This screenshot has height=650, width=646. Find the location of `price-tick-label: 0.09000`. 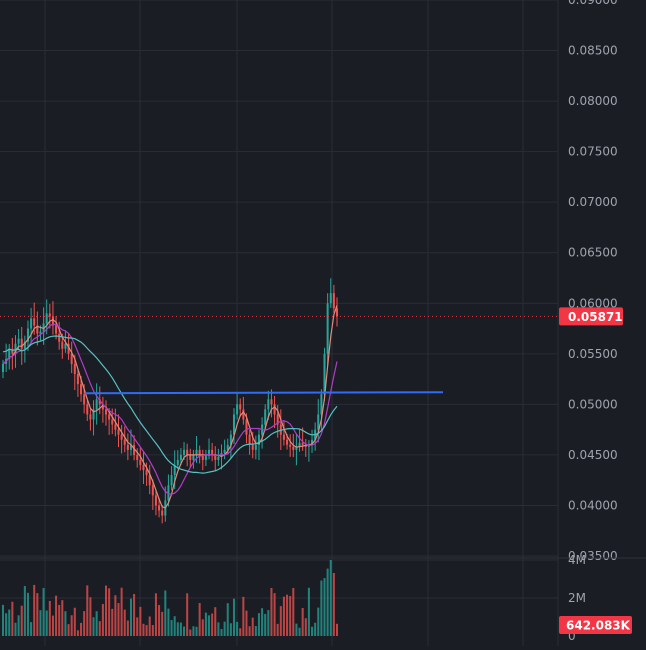

price-tick-label: 0.09000 is located at coordinates (593, 3).